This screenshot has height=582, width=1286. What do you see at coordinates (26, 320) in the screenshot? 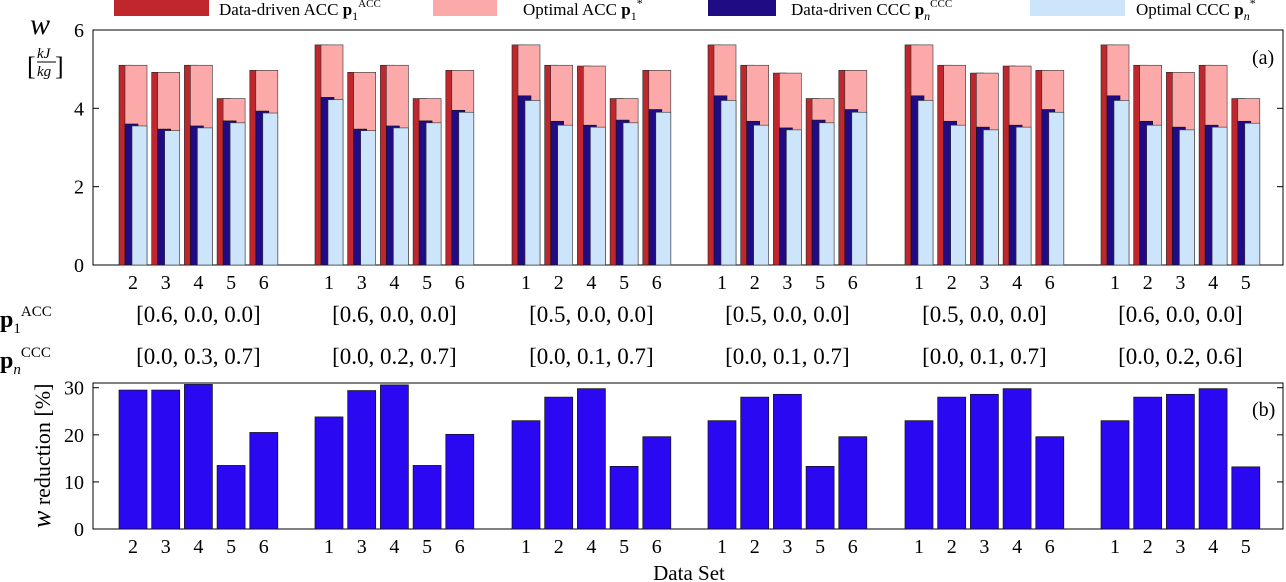
I see `param-row-label-acc: p1ACC` at bounding box center [26, 320].